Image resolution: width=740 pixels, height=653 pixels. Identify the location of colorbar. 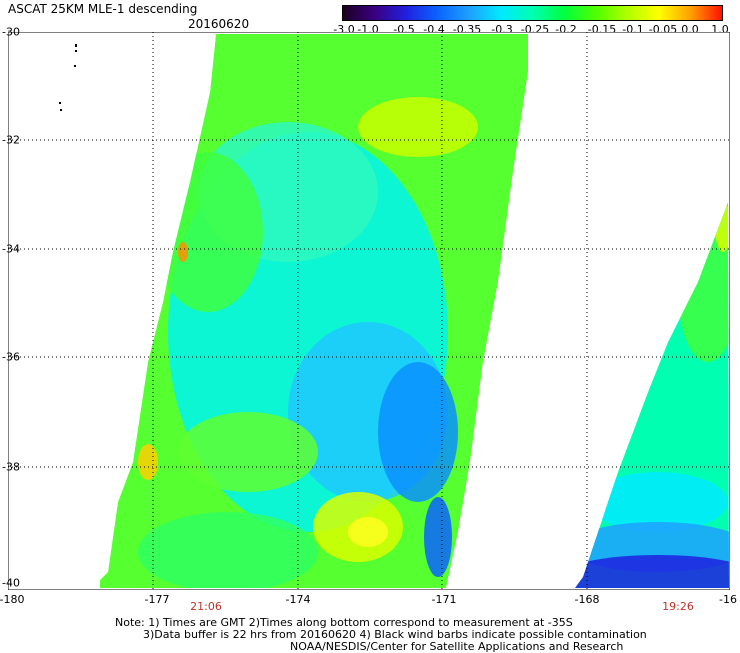
(532, 13).